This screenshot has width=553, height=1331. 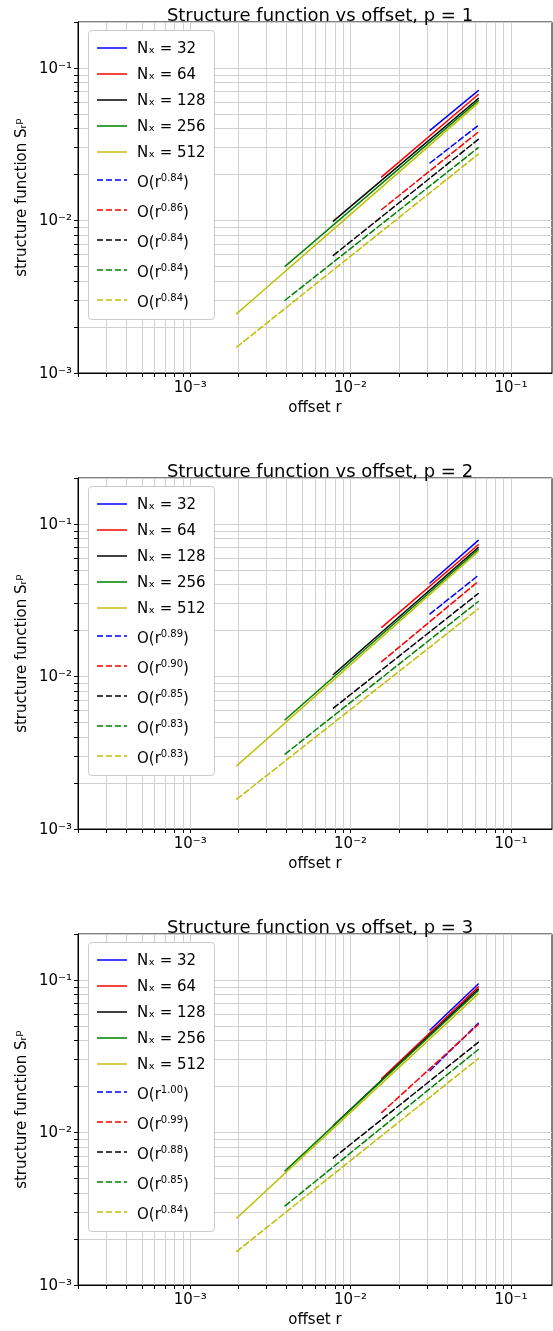 I want to click on legend-label: O(r$^{0.90}$), so click(x=163, y=668).